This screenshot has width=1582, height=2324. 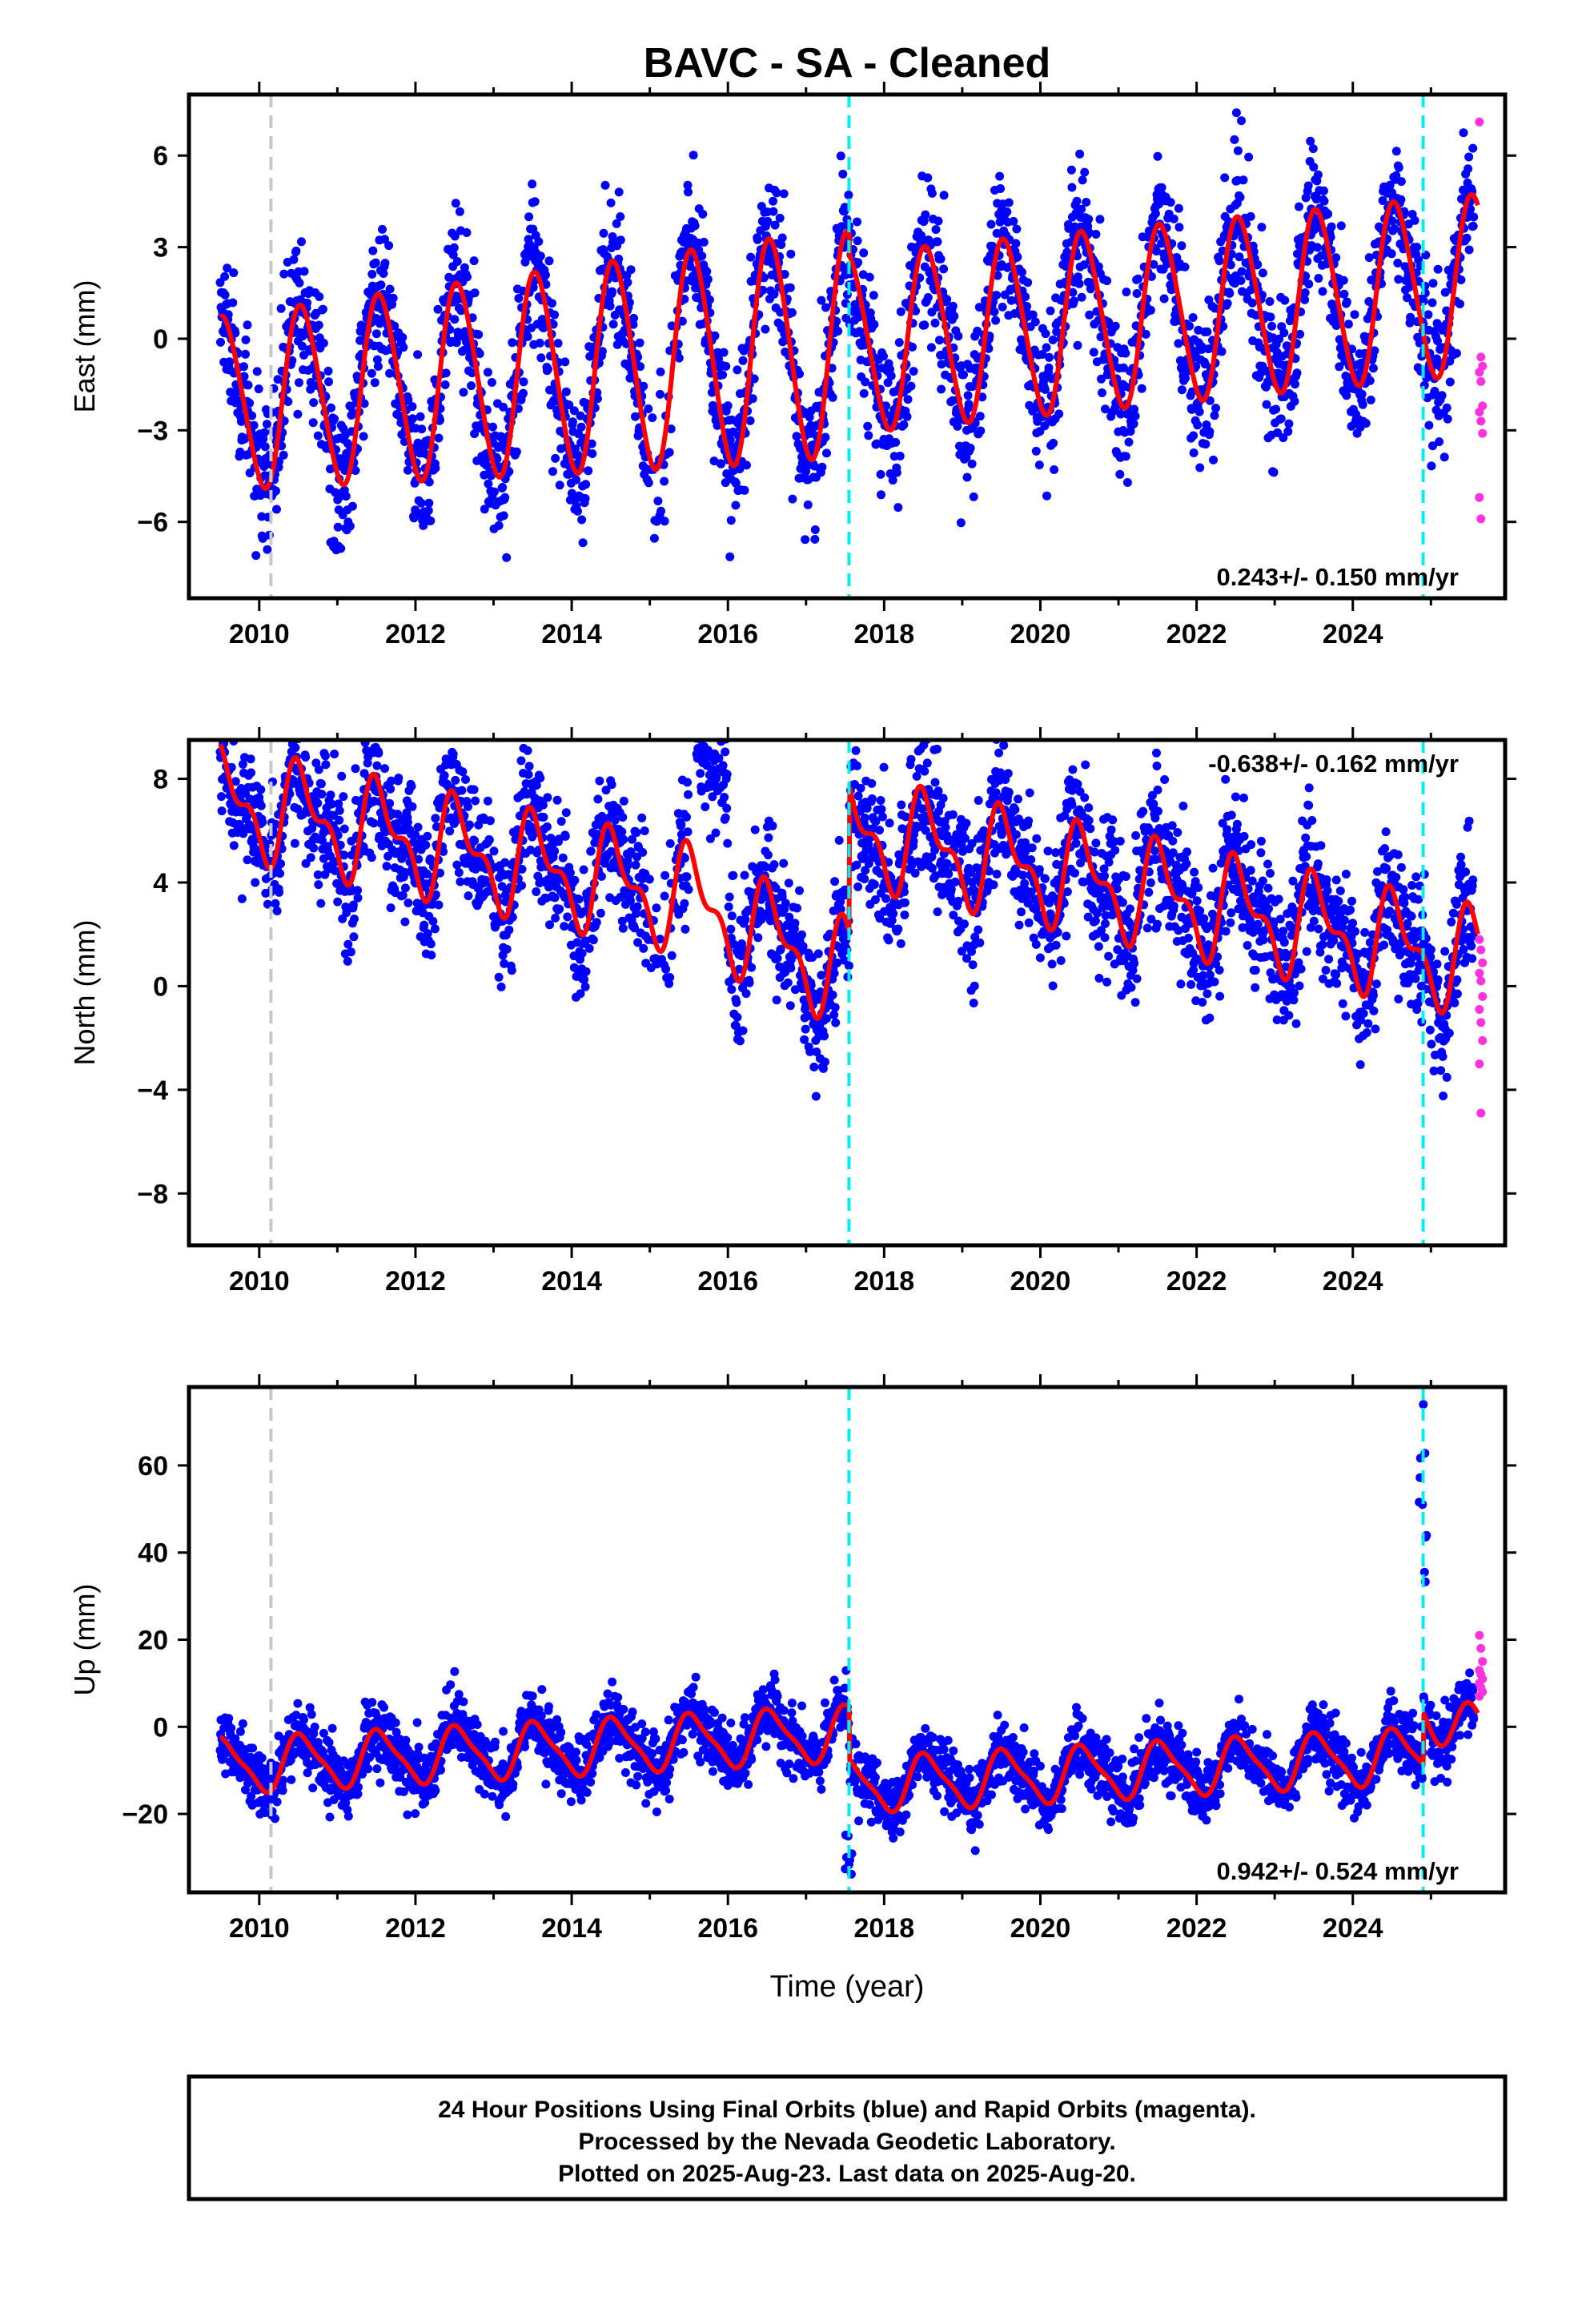 I want to click on x-tick-label: 2010, so click(x=260, y=1281).